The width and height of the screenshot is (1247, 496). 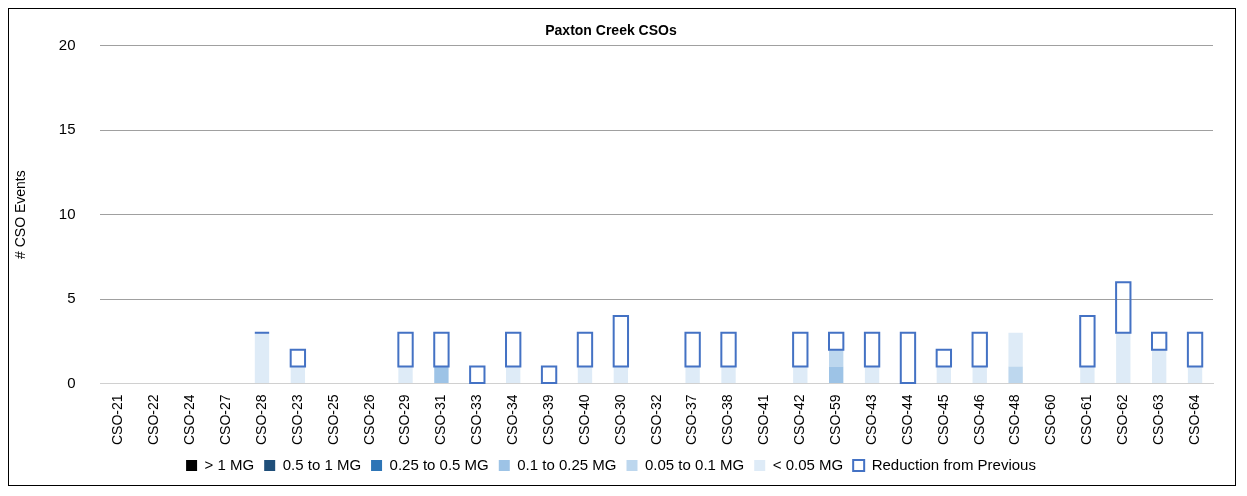 I want to click on x-tick-label: CSO-59, so click(x=835, y=420).